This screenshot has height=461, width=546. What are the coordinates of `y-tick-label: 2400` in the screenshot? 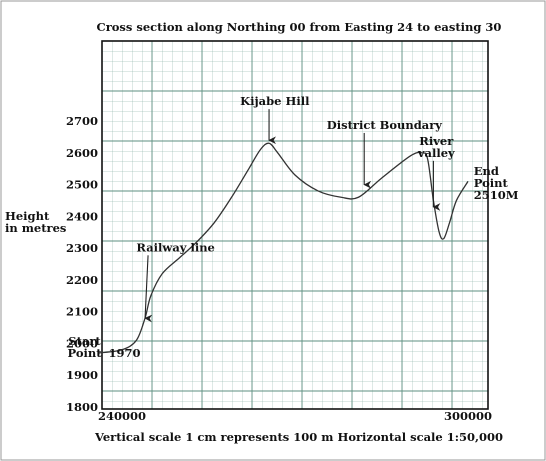 It's located at (82, 216).